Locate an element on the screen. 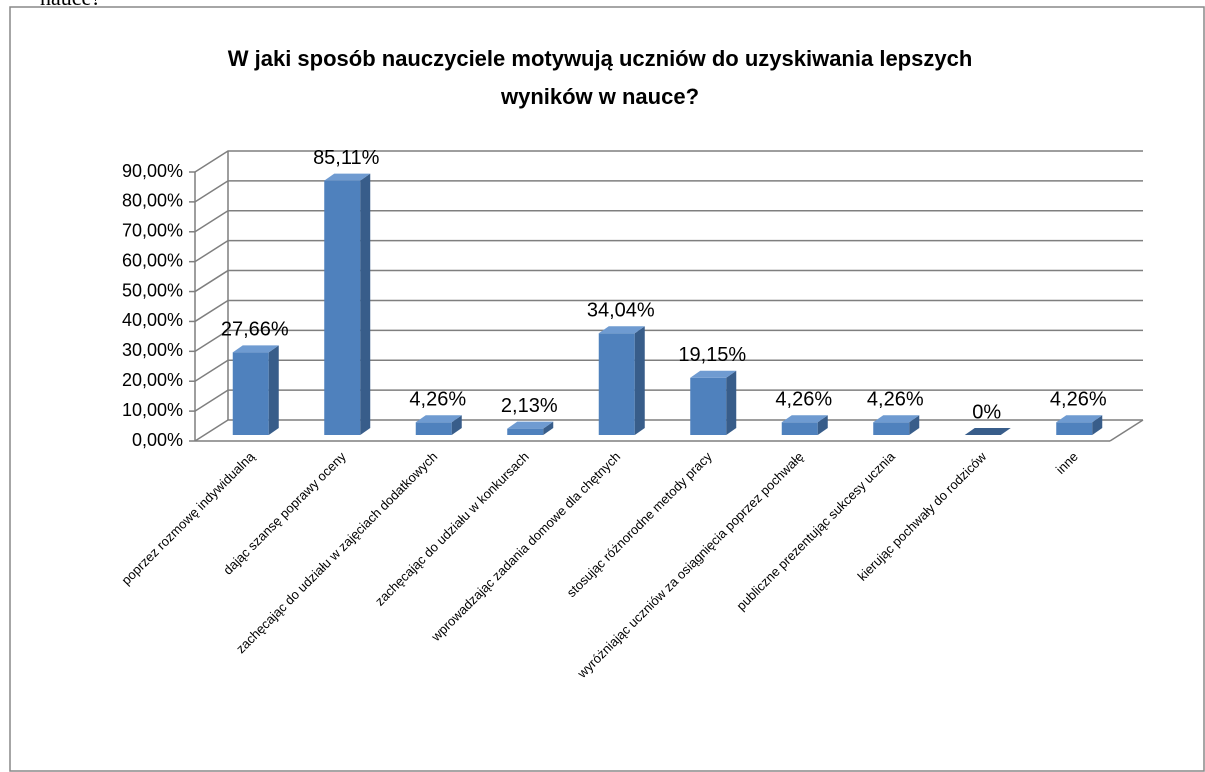 This screenshot has width=1205, height=772. y-tick-label: 10,00% is located at coordinates (152, 410).